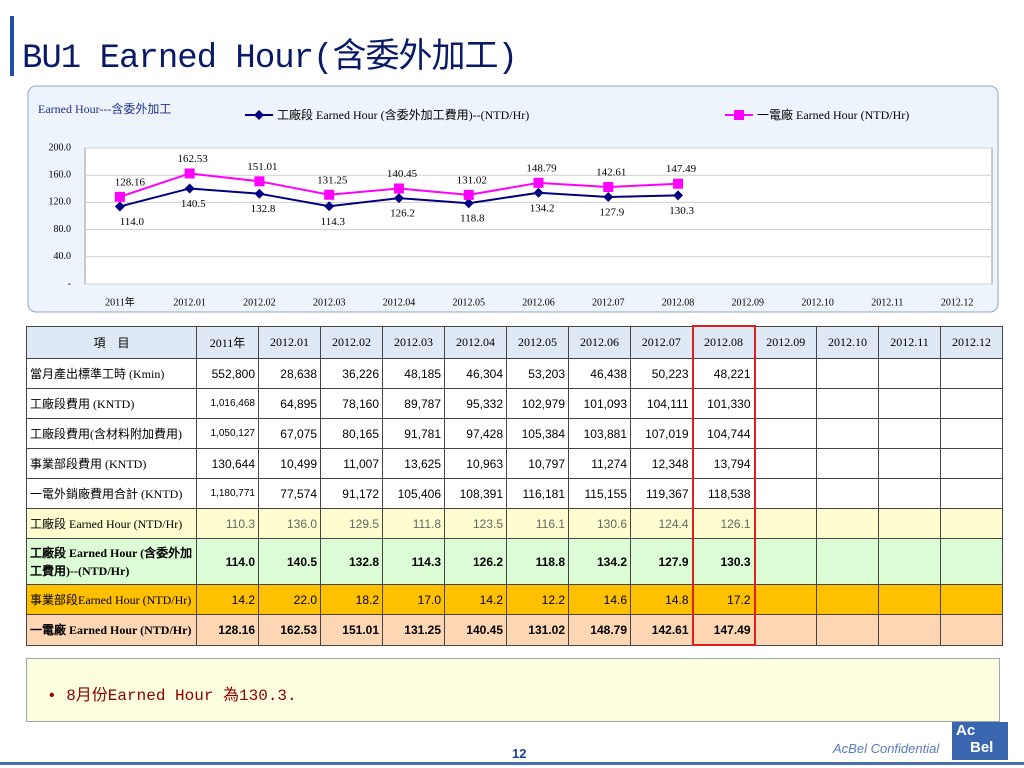 This screenshot has height=768, width=1024. I want to click on table-cell: 105,406, so click(413, 493).